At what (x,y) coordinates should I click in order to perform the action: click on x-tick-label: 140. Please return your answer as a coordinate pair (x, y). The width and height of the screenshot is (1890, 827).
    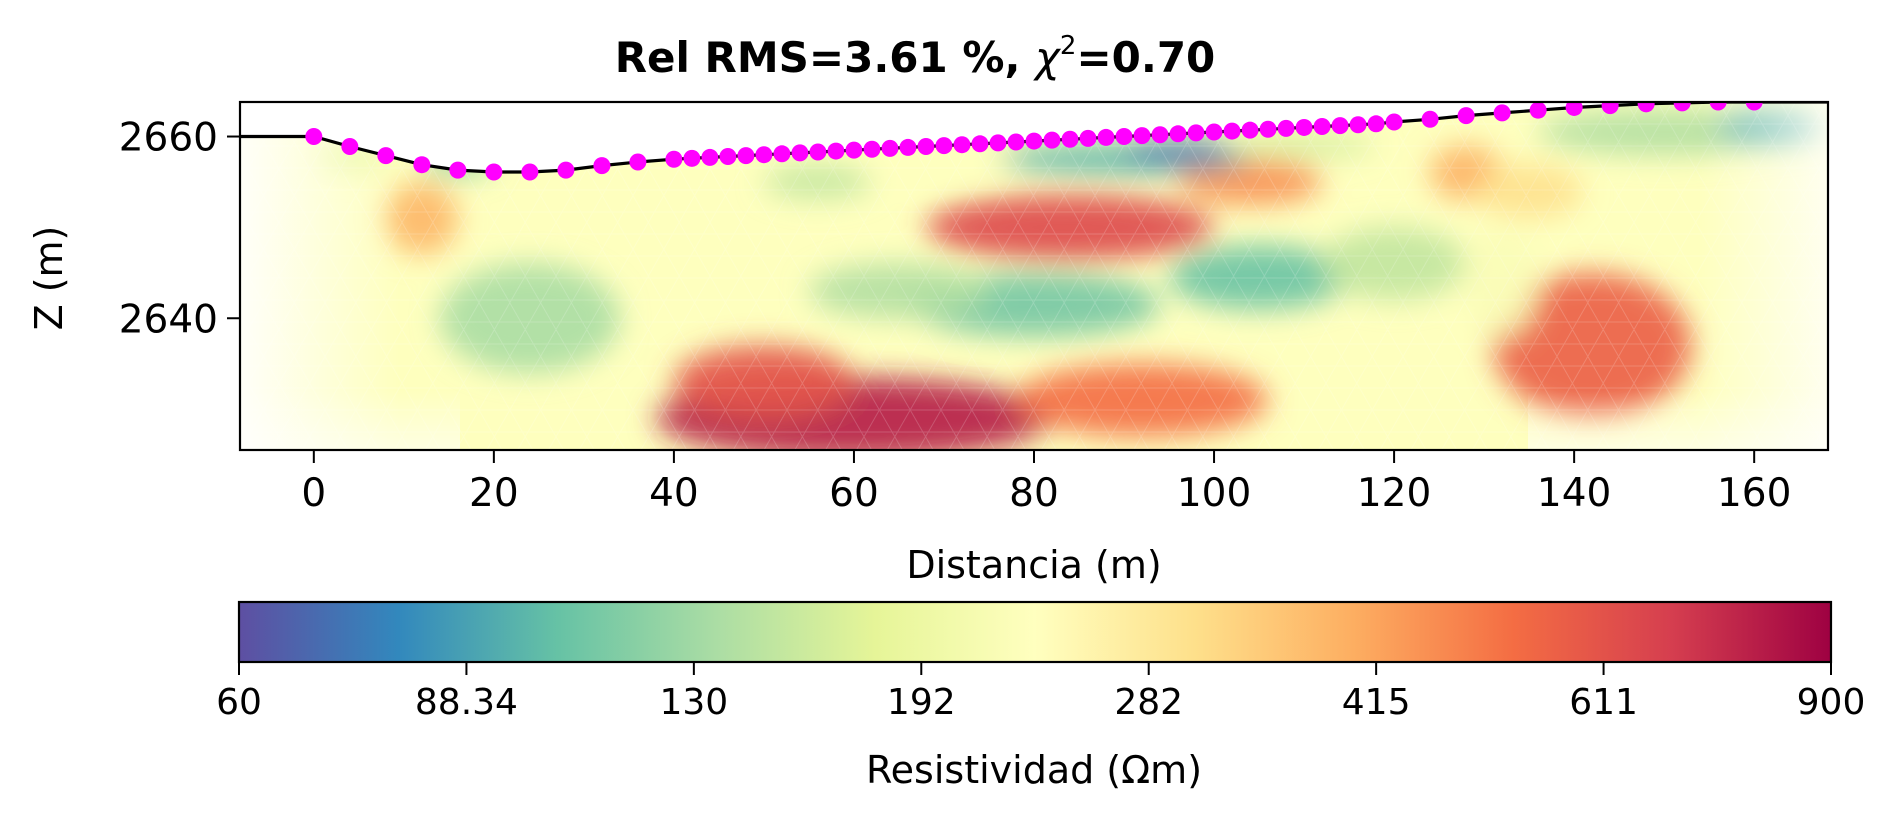
    Looking at the image, I should click on (1574, 493).